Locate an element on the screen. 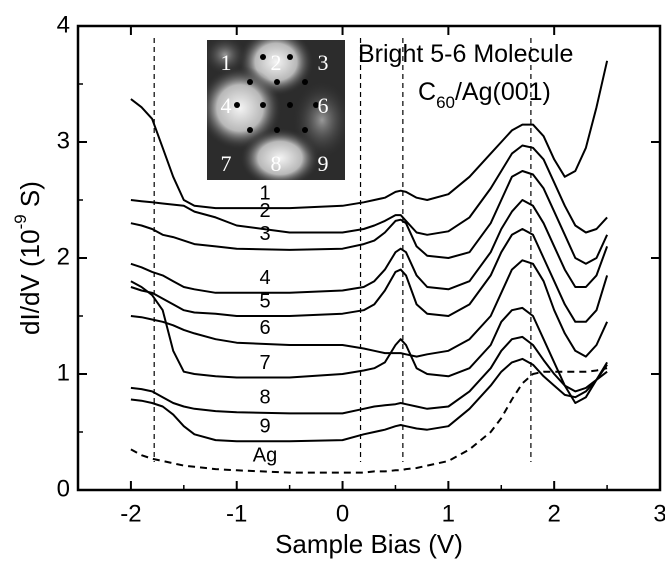 The height and width of the screenshot is (574, 665). stm-inset: 123467895 is located at coordinates (276, 110).